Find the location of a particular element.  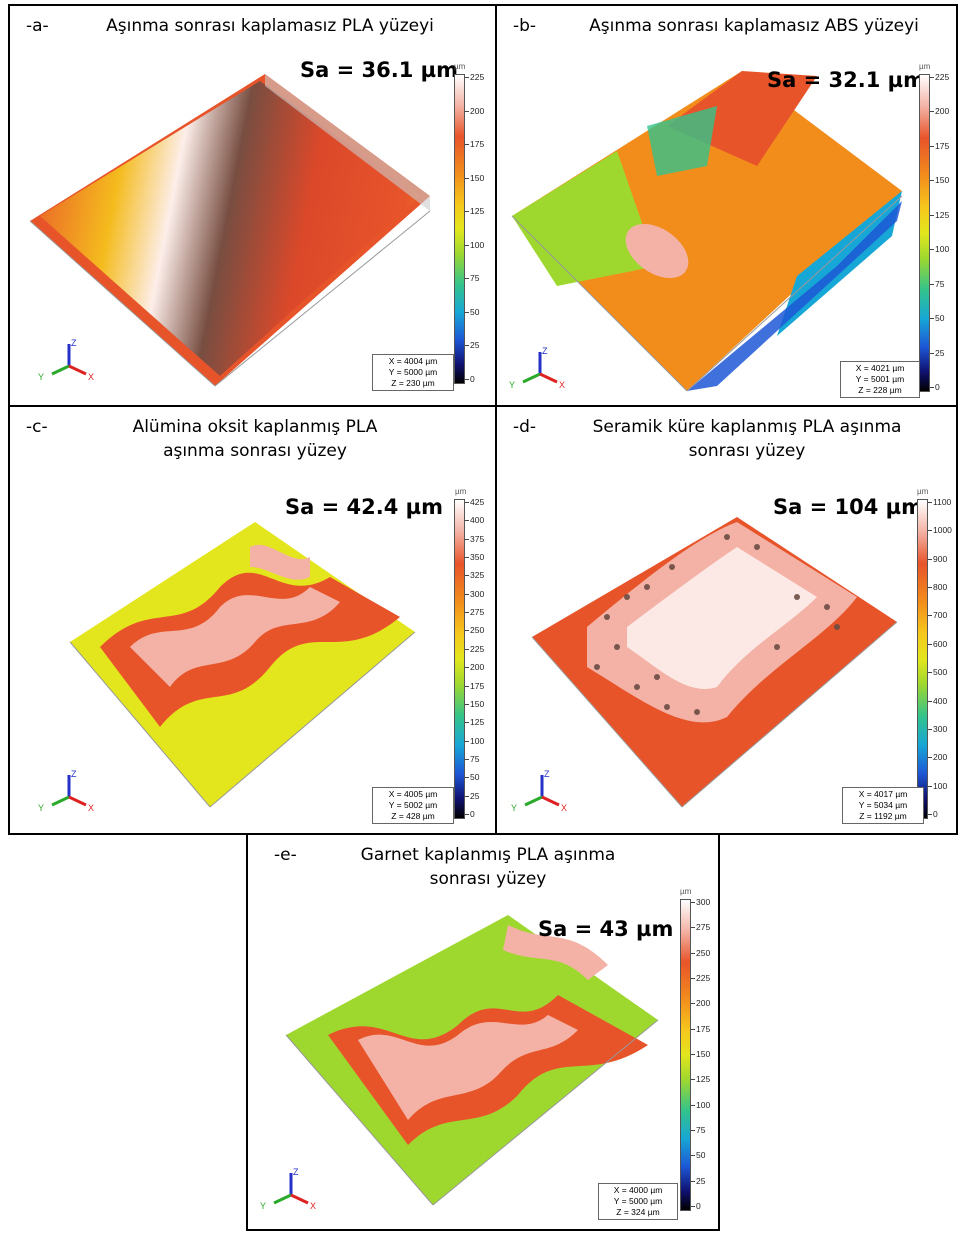

dim-z: Z = 1192 µm is located at coordinates (883, 816).